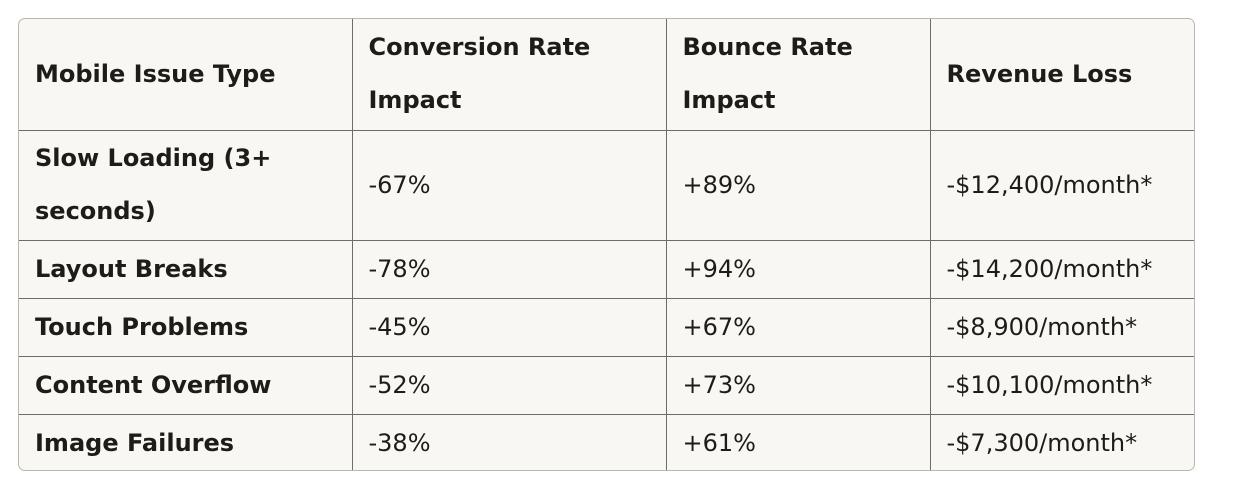  What do you see at coordinates (798, 327) in the screenshot?
I see `cell-bounce: +67%` at bounding box center [798, 327].